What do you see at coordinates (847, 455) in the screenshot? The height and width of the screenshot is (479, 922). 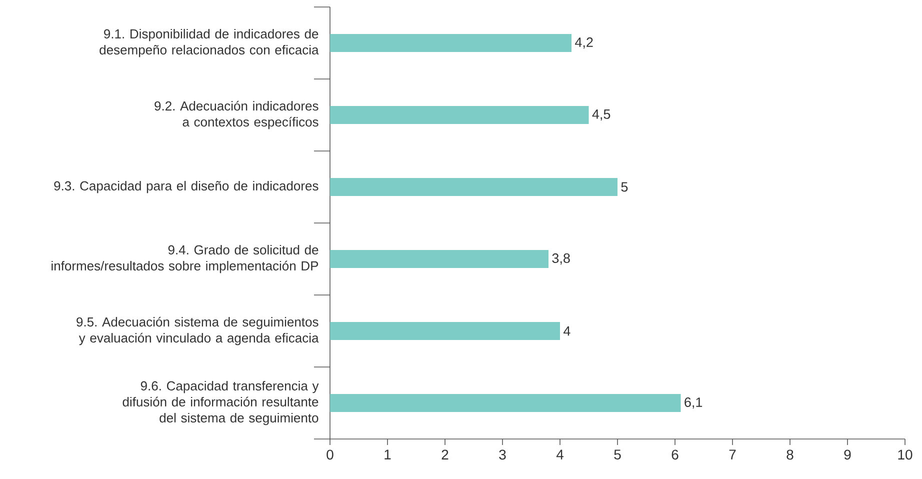 I see `x-tick-label: 9` at bounding box center [847, 455].